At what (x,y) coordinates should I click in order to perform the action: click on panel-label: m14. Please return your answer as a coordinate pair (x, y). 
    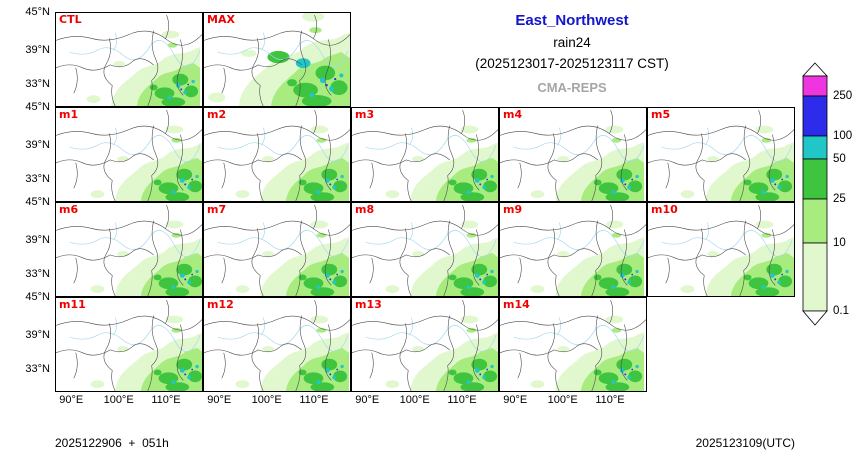
    Looking at the image, I should click on (516, 304).